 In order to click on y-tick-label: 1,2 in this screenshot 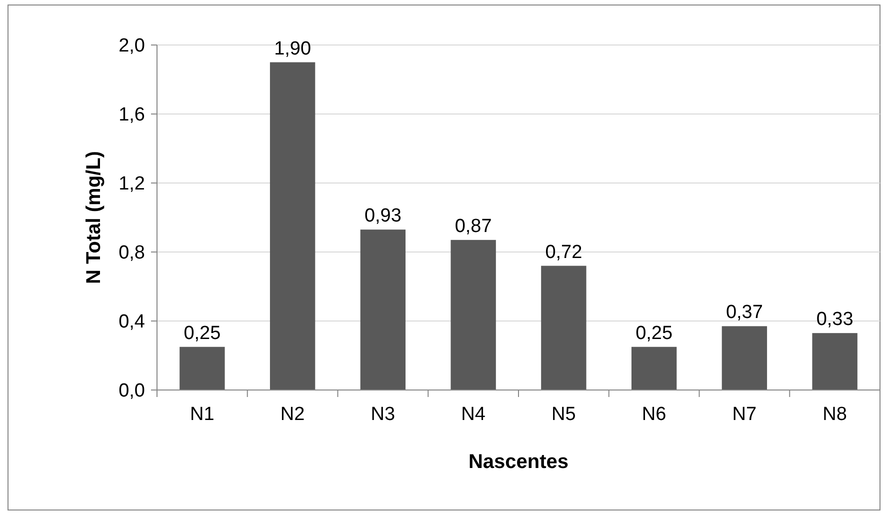, I will do `click(131, 184)`.